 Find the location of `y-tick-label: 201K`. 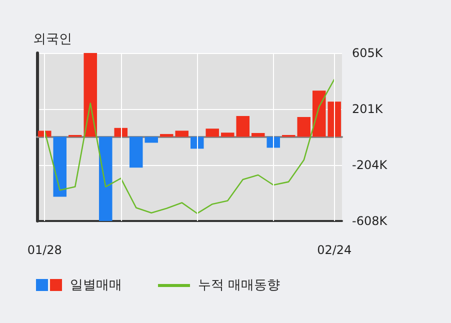

y-tick-label: 201K is located at coordinates (368, 109).